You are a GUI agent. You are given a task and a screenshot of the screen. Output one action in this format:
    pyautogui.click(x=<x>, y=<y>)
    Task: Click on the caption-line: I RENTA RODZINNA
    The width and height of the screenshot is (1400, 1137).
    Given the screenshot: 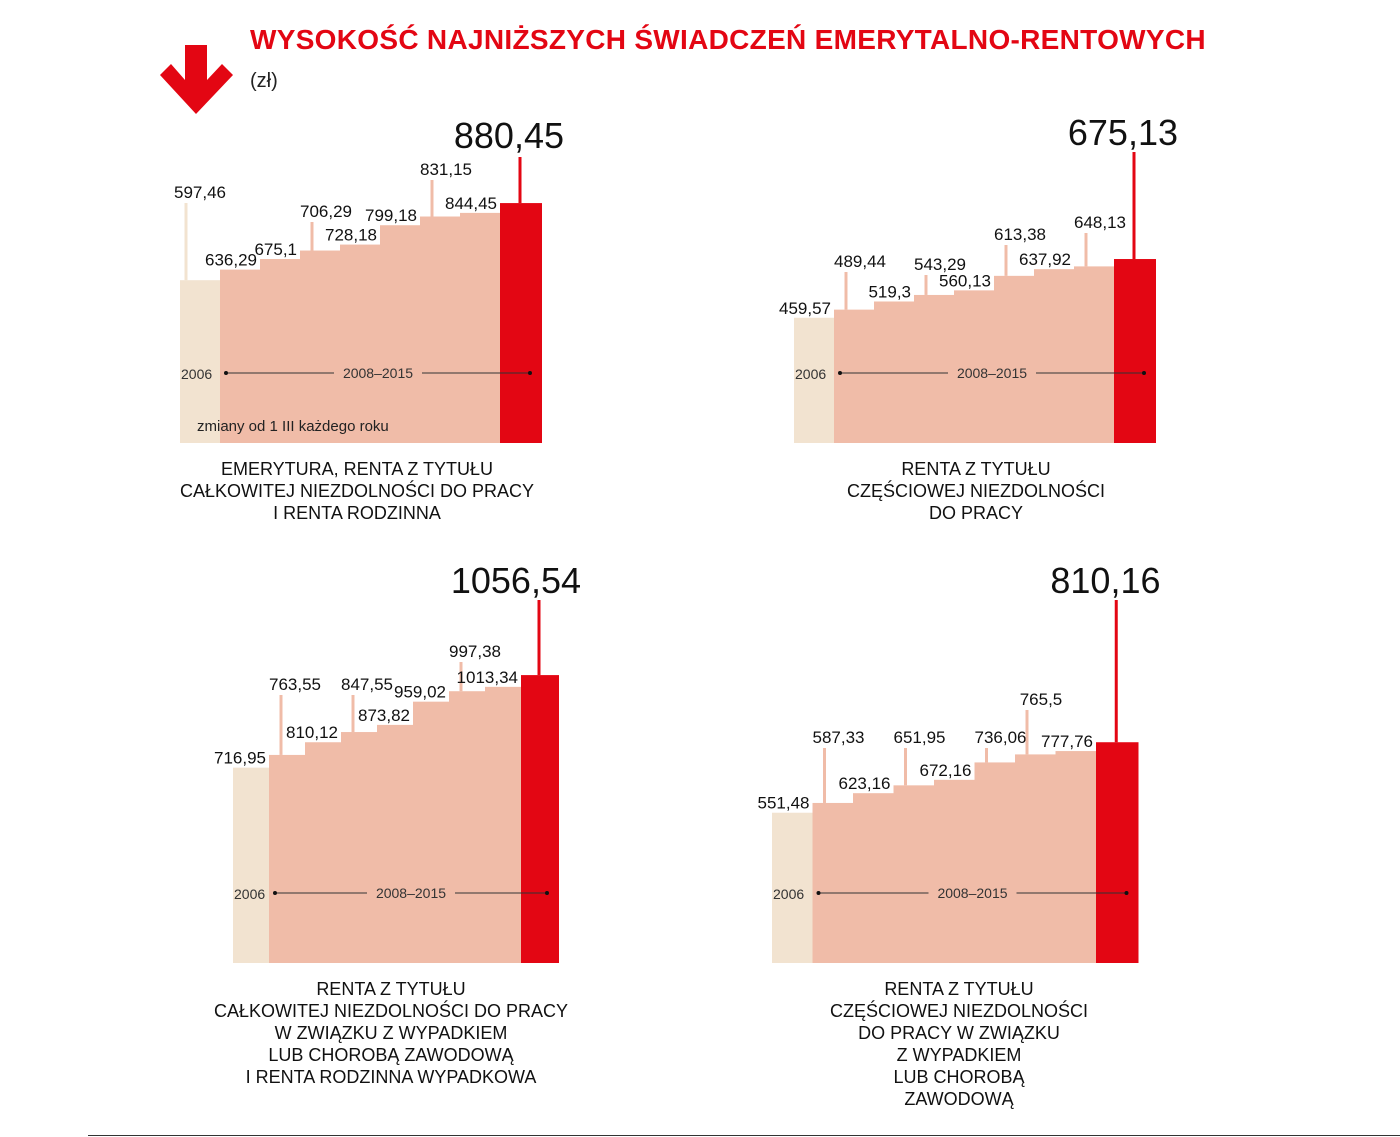 What is the action you would take?
    pyautogui.click(x=357, y=513)
    